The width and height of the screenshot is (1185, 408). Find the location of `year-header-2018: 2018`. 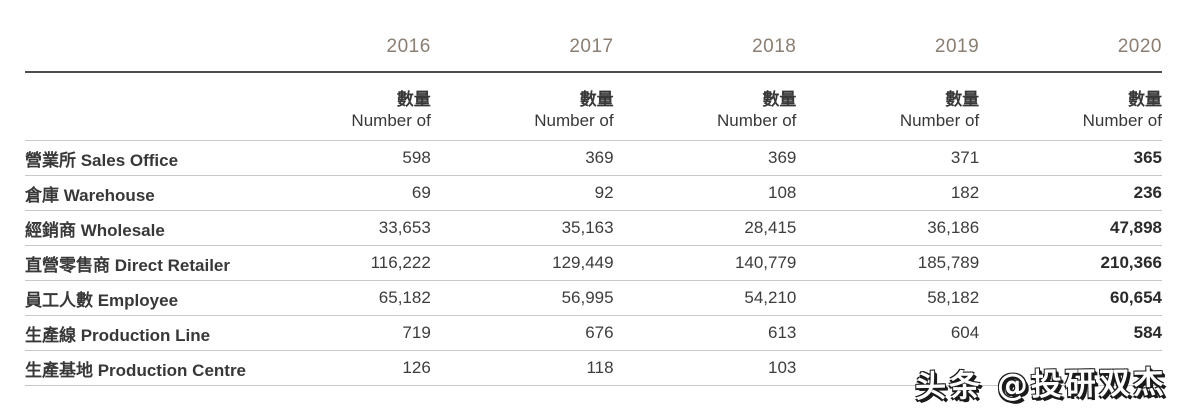

year-header-2018: 2018 is located at coordinates (774, 46).